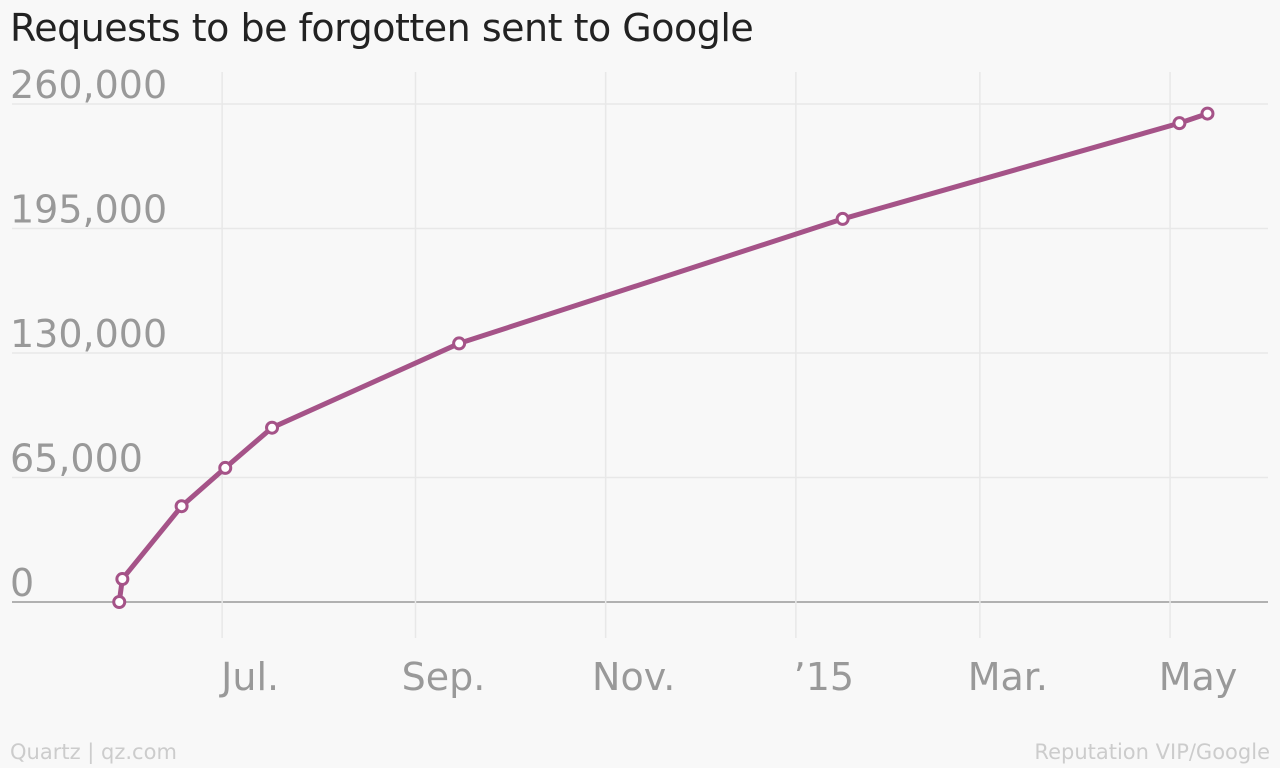 Image resolution: width=1280 pixels, height=768 pixels. I want to click on y-tick-label: 195,000, so click(88, 210).